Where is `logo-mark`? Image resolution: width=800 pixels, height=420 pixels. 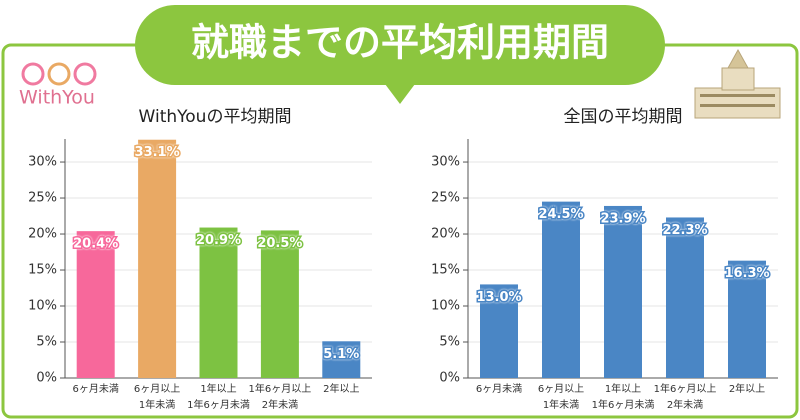
logo-mark is located at coordinates (59, 74).